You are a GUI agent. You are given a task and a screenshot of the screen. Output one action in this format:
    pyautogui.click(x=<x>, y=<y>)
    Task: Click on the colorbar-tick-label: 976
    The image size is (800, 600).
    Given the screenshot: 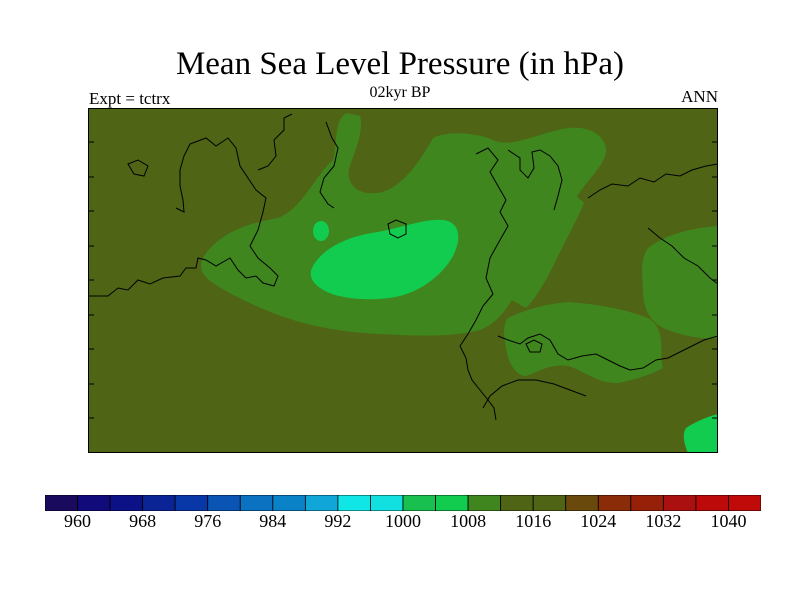 What is the action you would take?
    pyautogui.click(x=208, y=521)
    